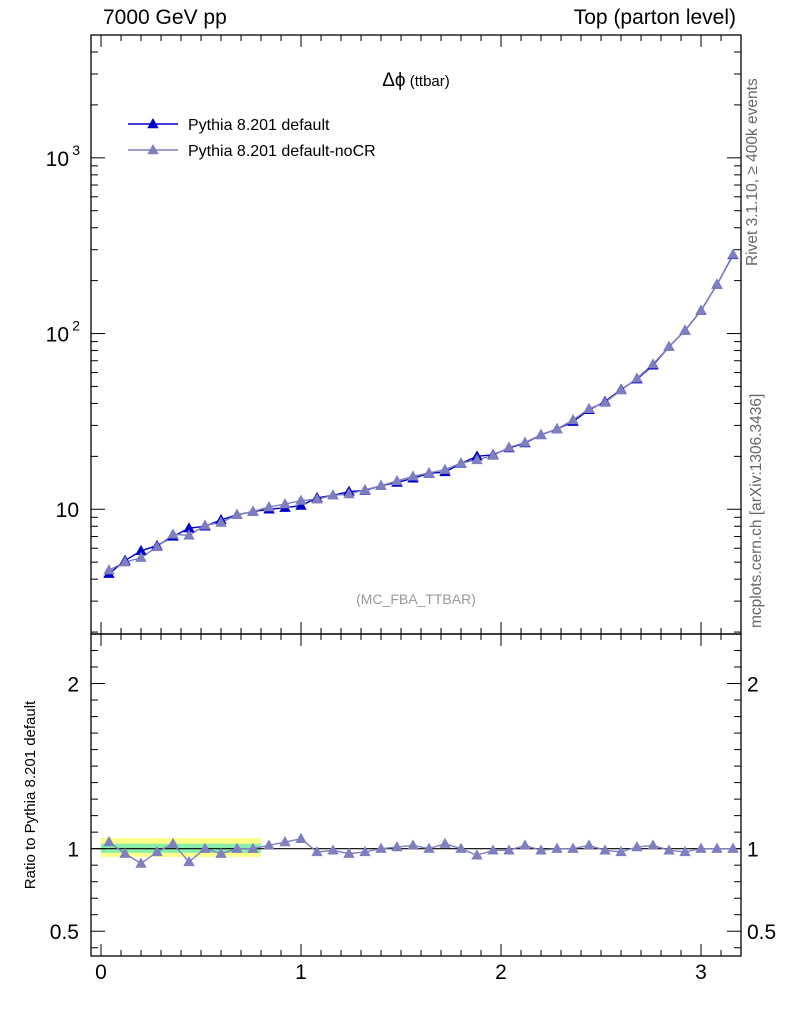 The image size is (786, 1024). Describe the element at coordinates (282, 151) in the screenshot. I see `legend-label: Pythia 8.201 default-noCR` at that location.